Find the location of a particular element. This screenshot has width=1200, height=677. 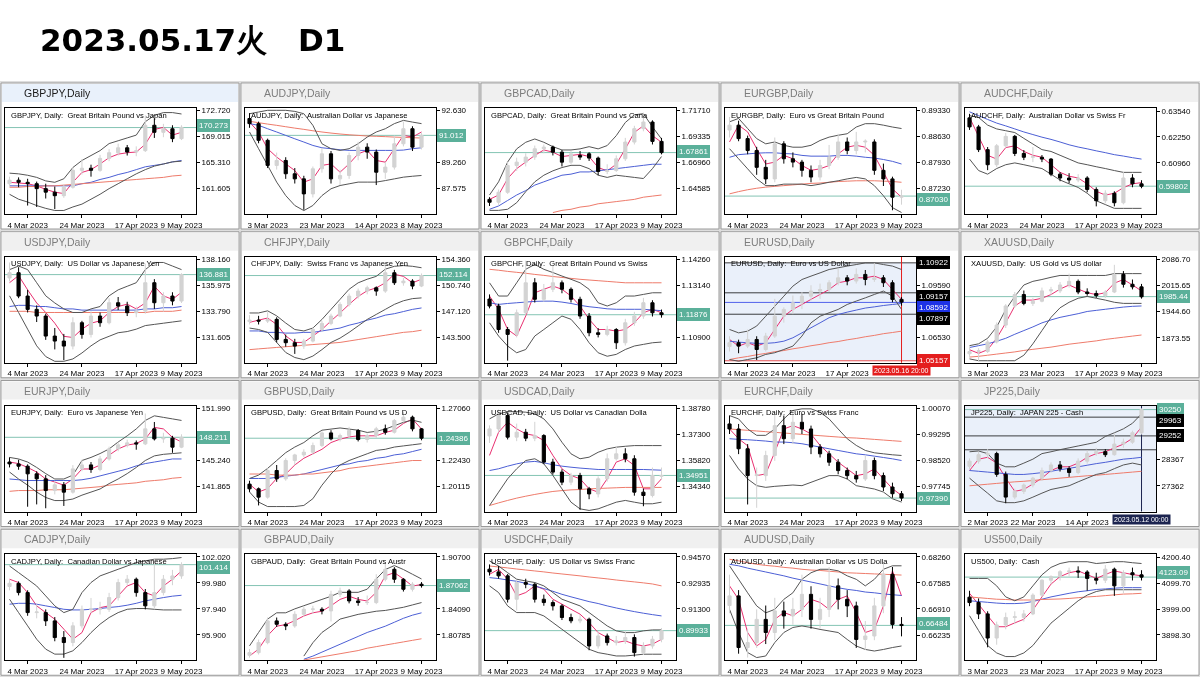

y-tick-label: 0.66235 is located at coordinates (936, 635).